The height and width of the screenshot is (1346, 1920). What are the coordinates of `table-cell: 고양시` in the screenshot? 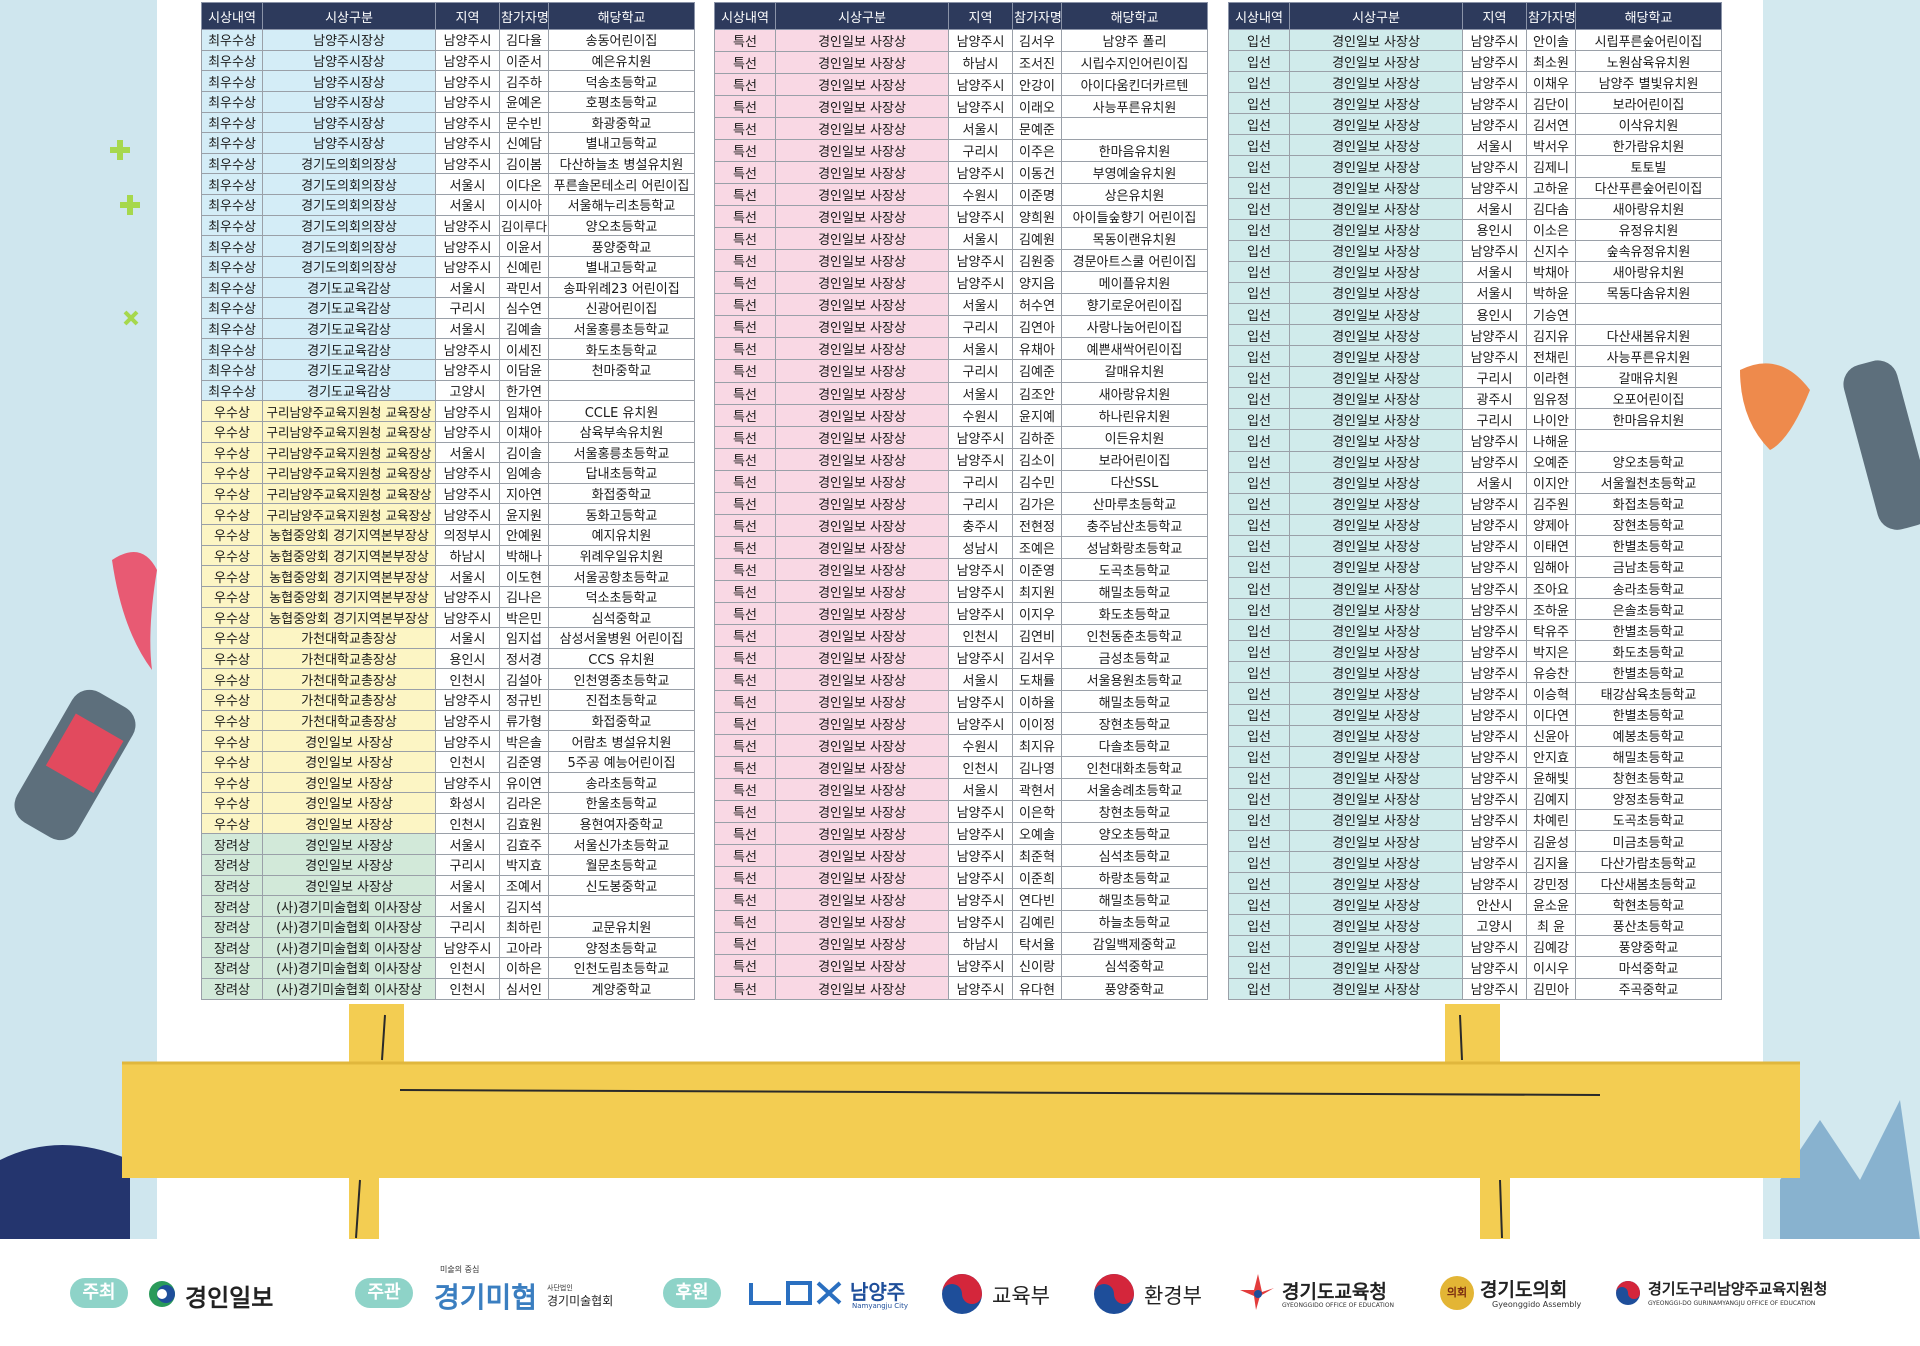 It's located at (1494, 925).